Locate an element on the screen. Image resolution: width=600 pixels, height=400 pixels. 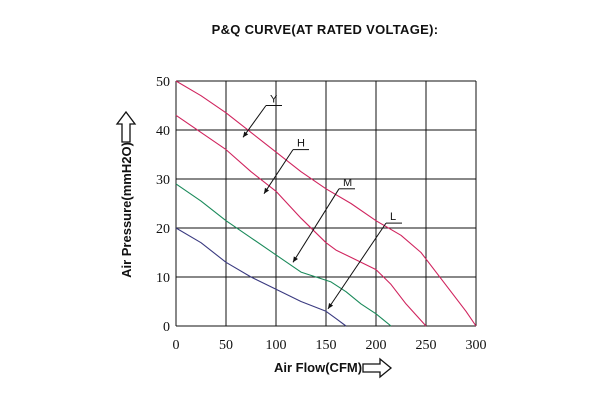
curve-label-text-m: M is located at coordinates (347, 183).